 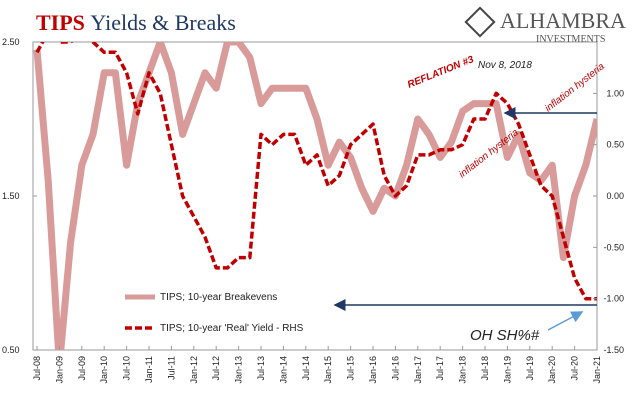 What do you see at coordinates (60, 22) in the screenshot?
I see `title-highlight: TIPS` at bounding box center [60, 22].